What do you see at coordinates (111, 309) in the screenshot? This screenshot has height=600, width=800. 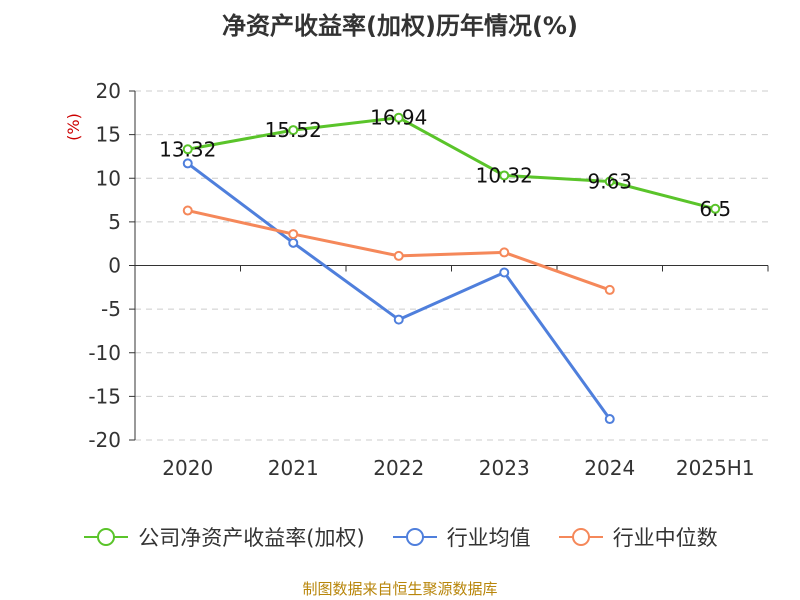 I see `y-tick-label: -5` at bounding box center [111, 309].